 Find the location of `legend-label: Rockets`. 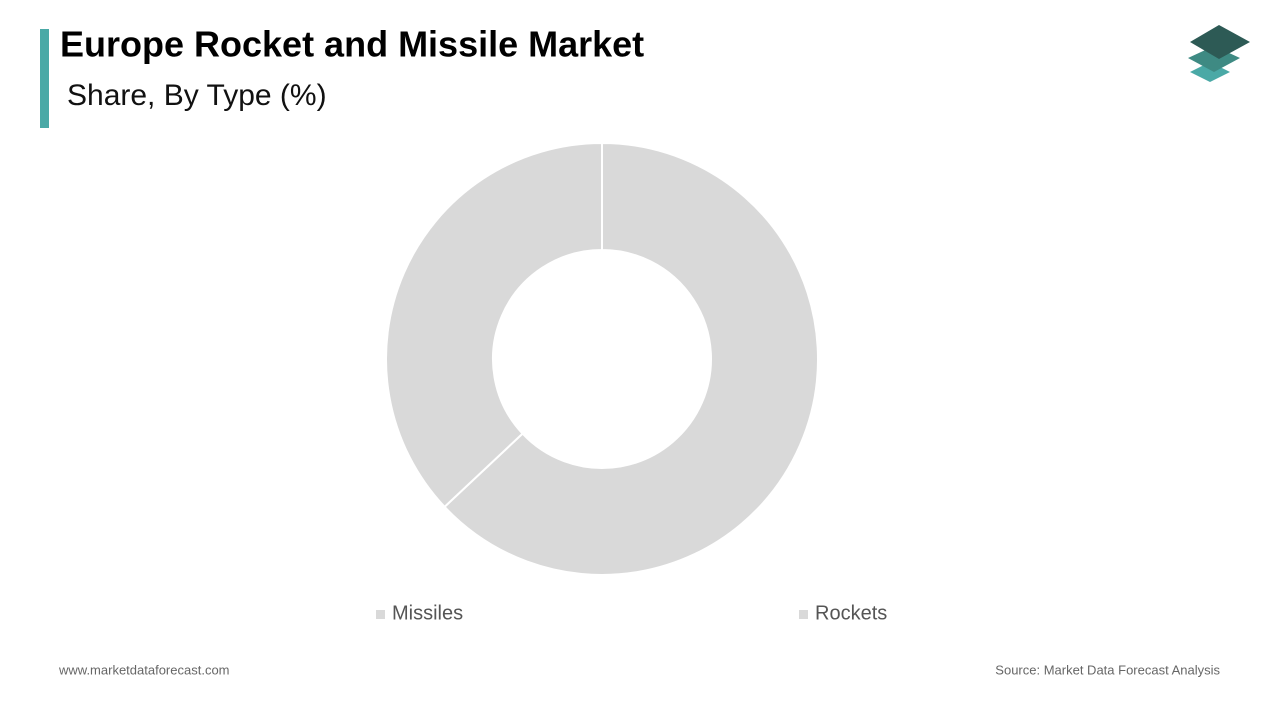

legend-label: Rockets is located at coordinates (851, 613).